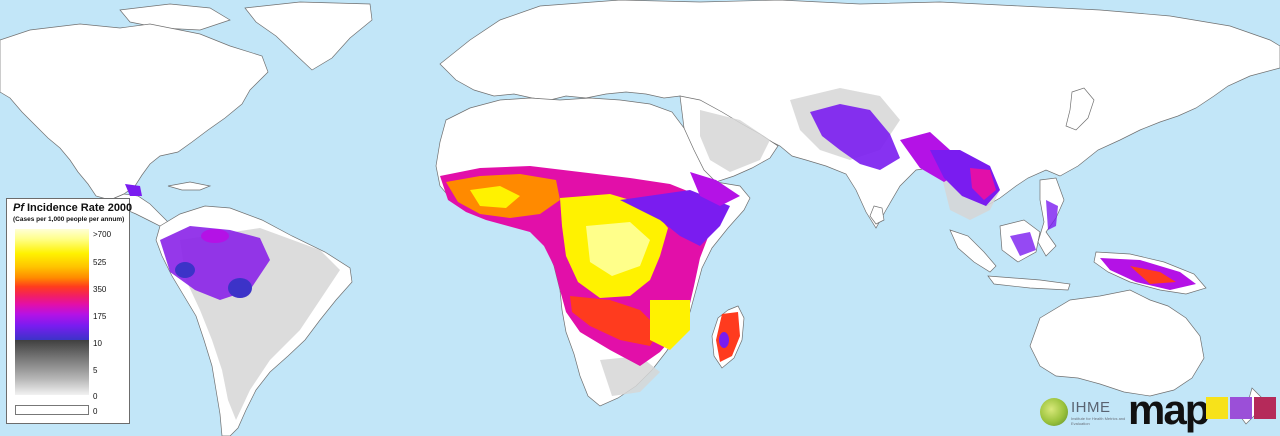  What do you see at coordinates (97, 343) in the screenshot?
I see `legend-tick: 10` at bounding box center [97, 343].